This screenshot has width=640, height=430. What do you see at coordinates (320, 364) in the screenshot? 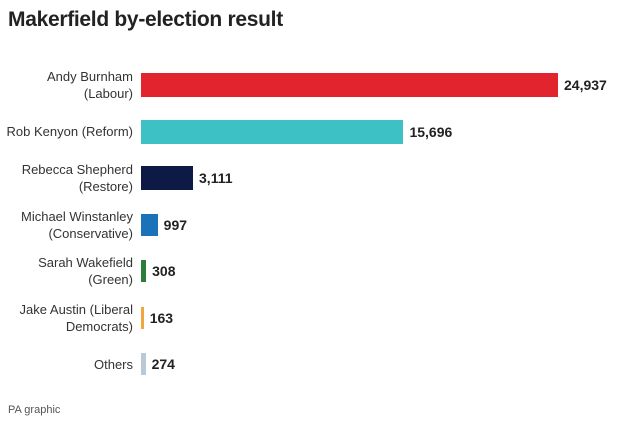
I see `bar-row: Others 274` at bounding box center [320, 364].